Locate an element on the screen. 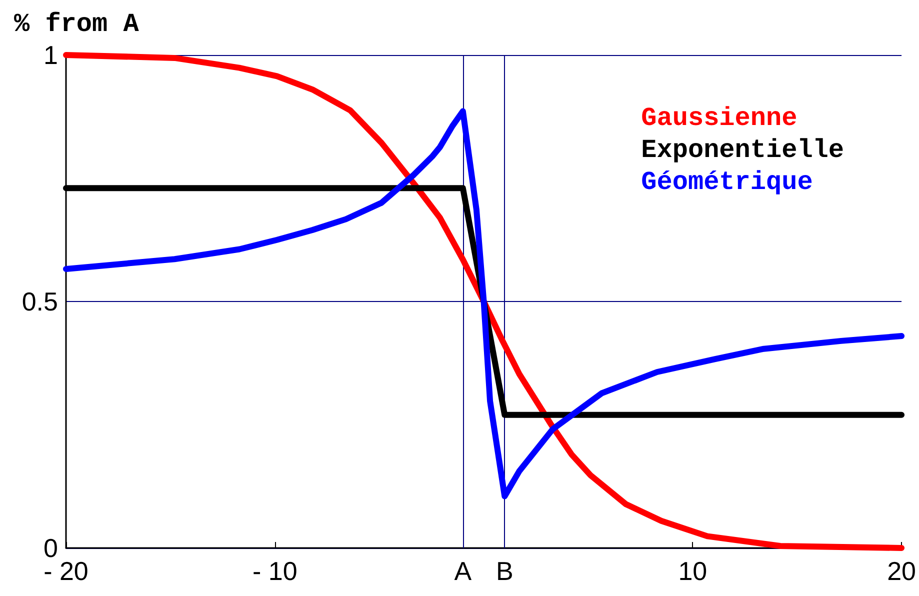 This screenshot has width=919, height=596. x-tick-label: A is located at coordinates (463, 571).